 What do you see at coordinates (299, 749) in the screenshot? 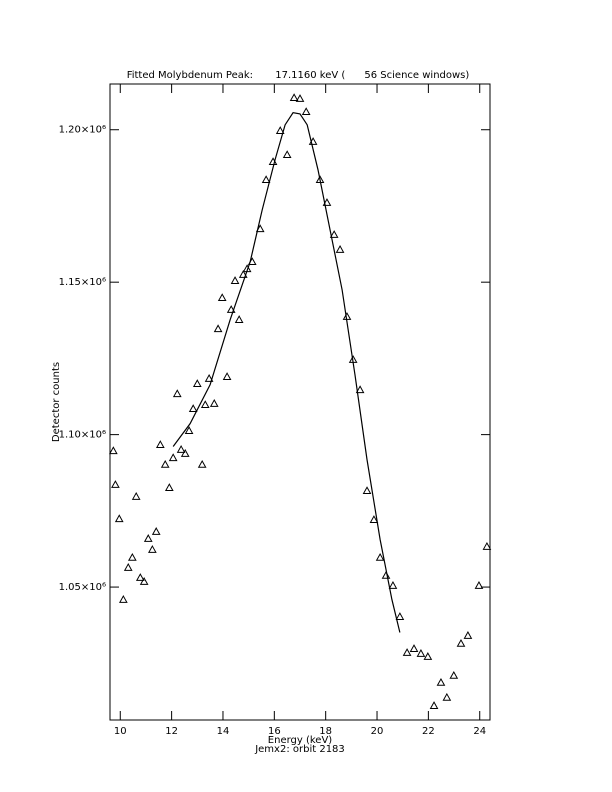
I see `subtitle: Jemx2: orbit 2183` at bounding box center [299, 749].